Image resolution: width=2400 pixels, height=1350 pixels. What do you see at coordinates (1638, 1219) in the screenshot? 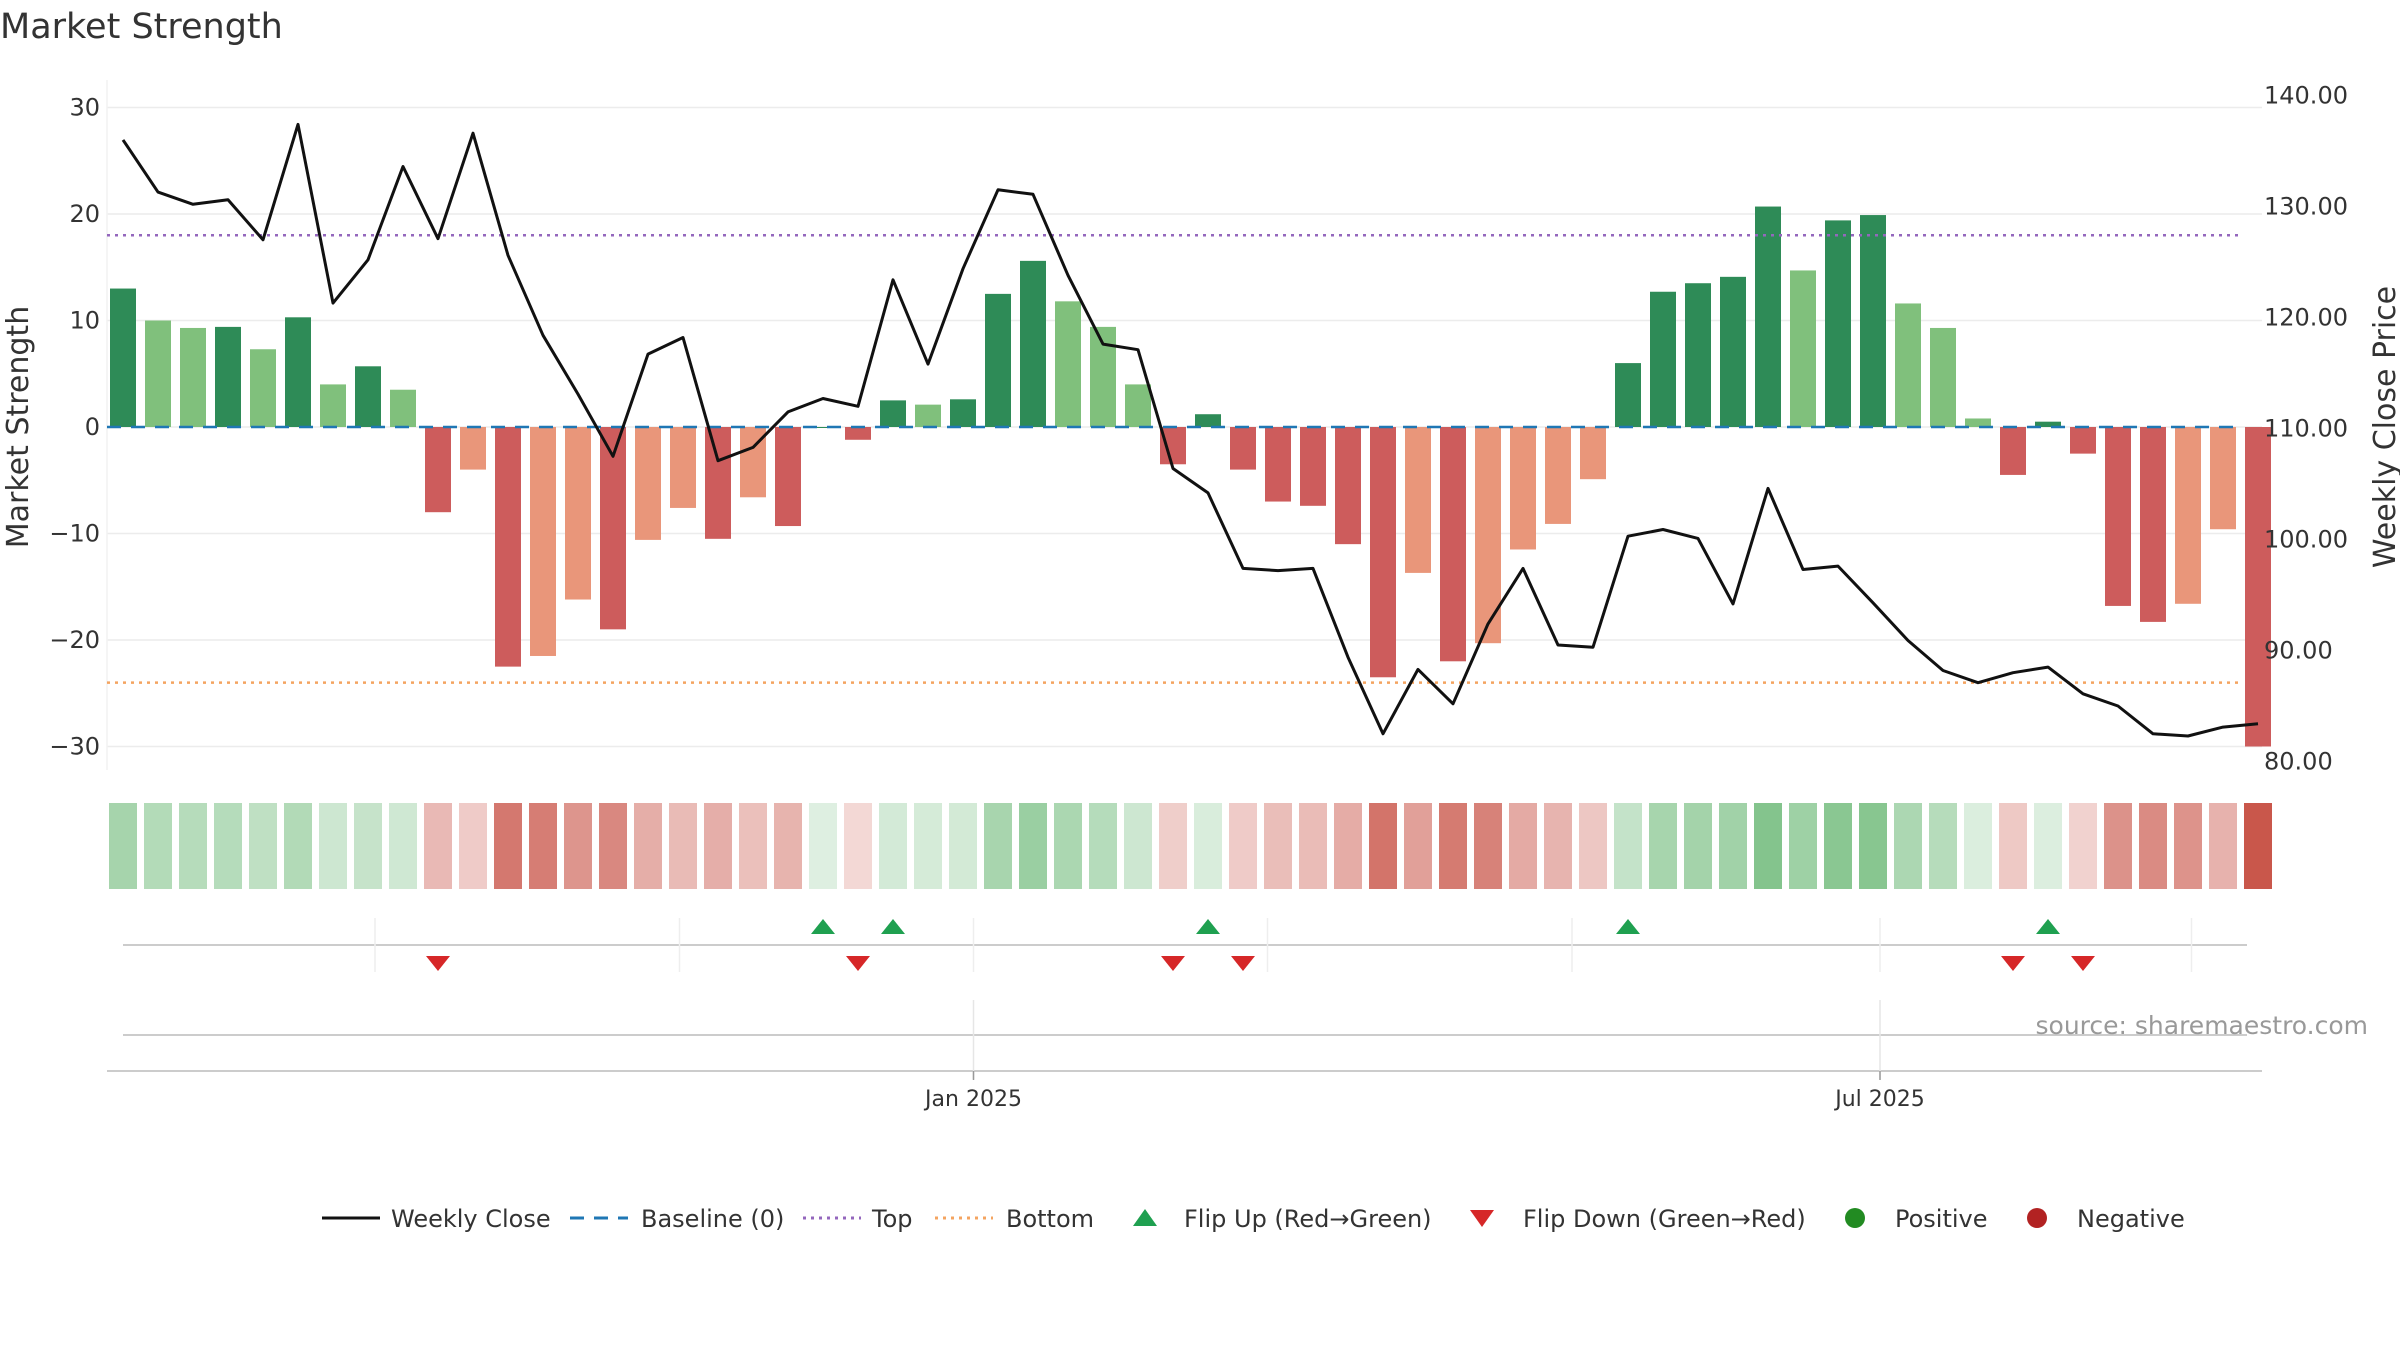
I see `legend-item: Flip Down (Green→Red)` at bounding box center [1638, 1219].